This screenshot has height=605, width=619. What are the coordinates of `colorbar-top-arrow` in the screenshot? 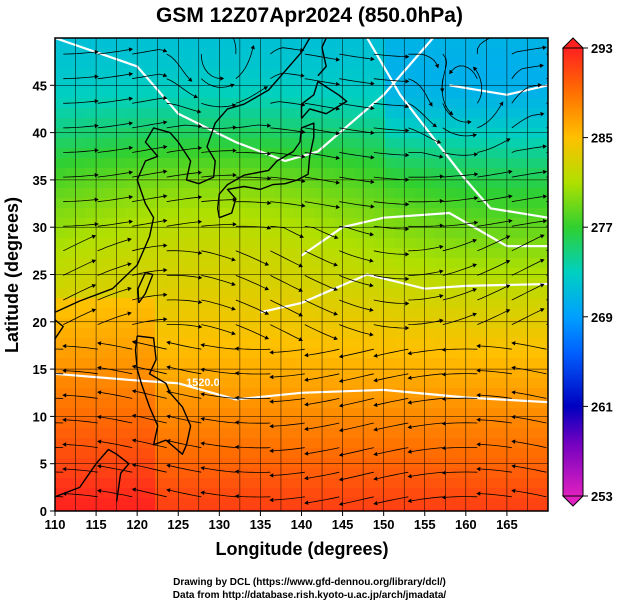 It's located at (573, 43).